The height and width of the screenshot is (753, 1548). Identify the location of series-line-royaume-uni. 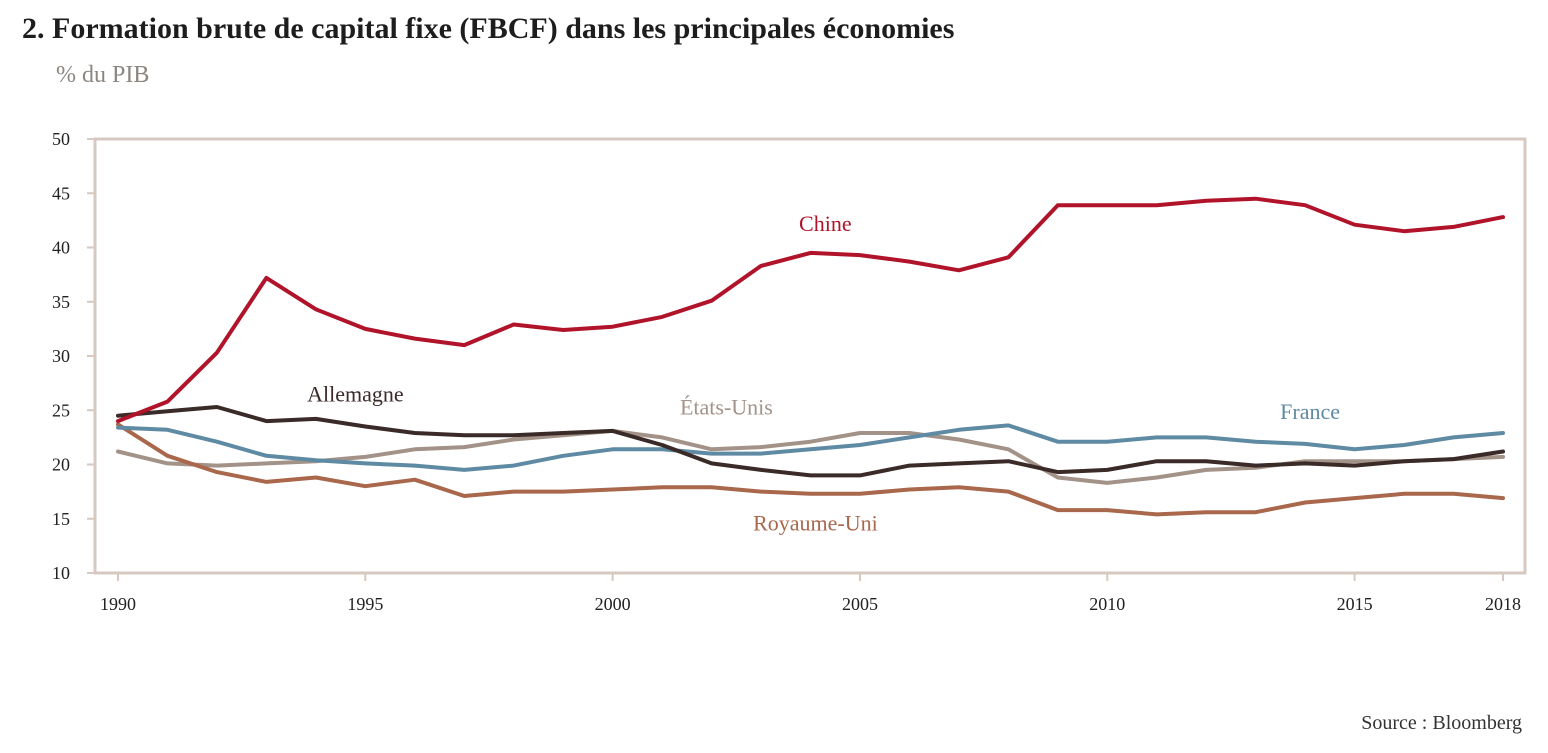
(810, 469).